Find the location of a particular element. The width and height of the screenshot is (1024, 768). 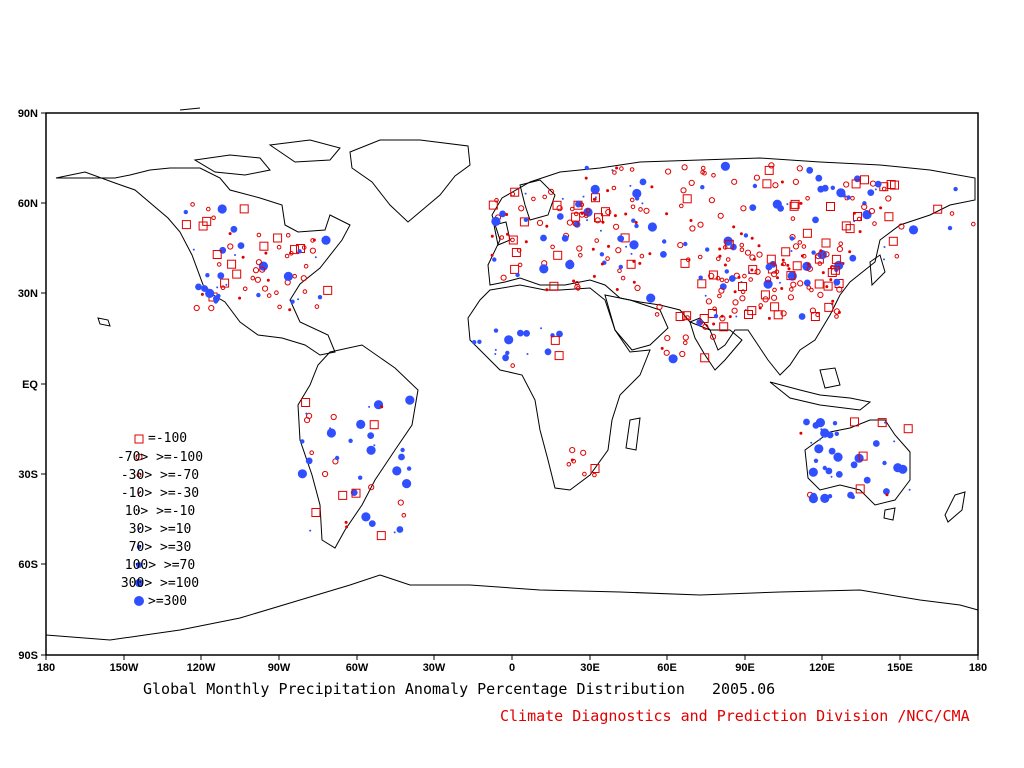

legend-marker-blue-dot-small is located at coordinates (139, 547).